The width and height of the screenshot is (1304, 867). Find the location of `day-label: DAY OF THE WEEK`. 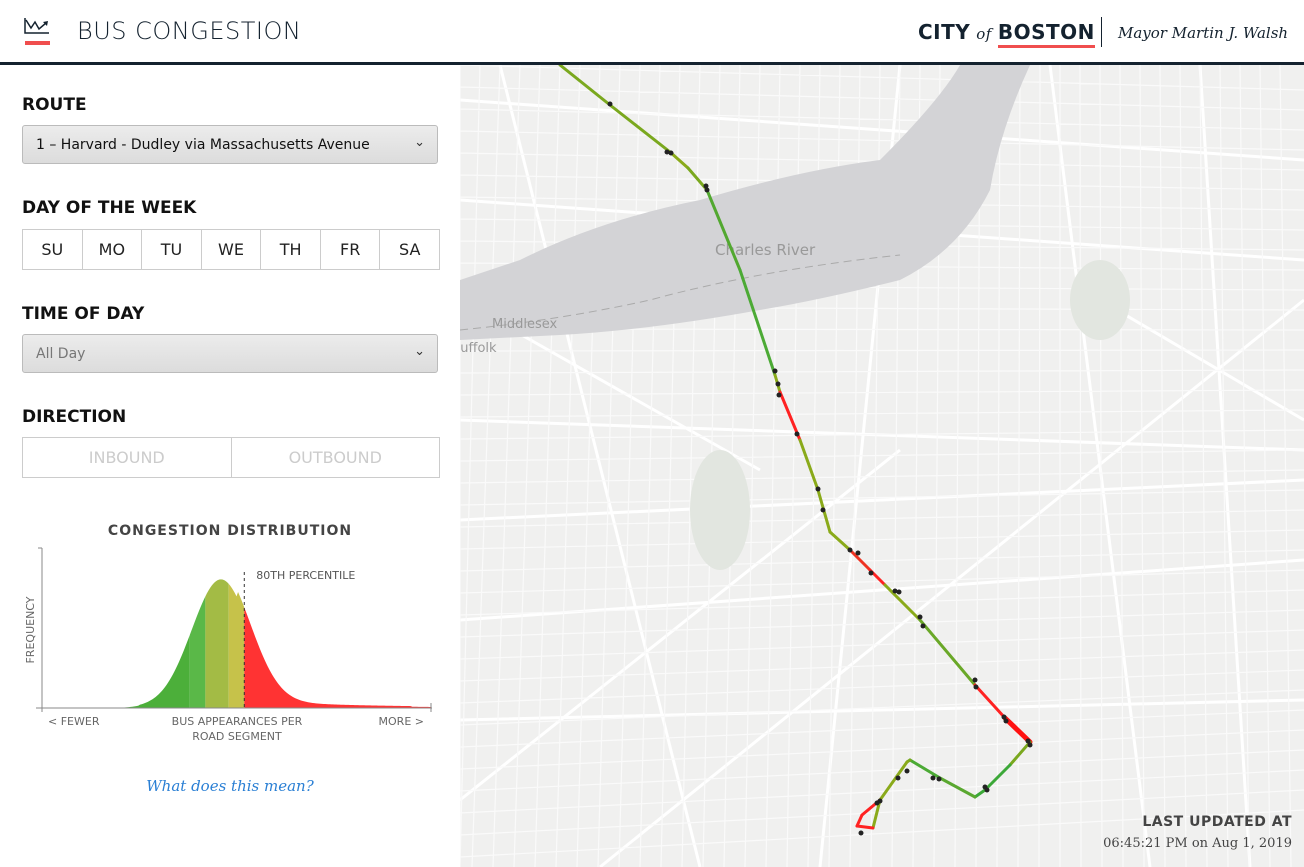

day-label: DAY OF THE WEEK is located at coordinates (109, 208).